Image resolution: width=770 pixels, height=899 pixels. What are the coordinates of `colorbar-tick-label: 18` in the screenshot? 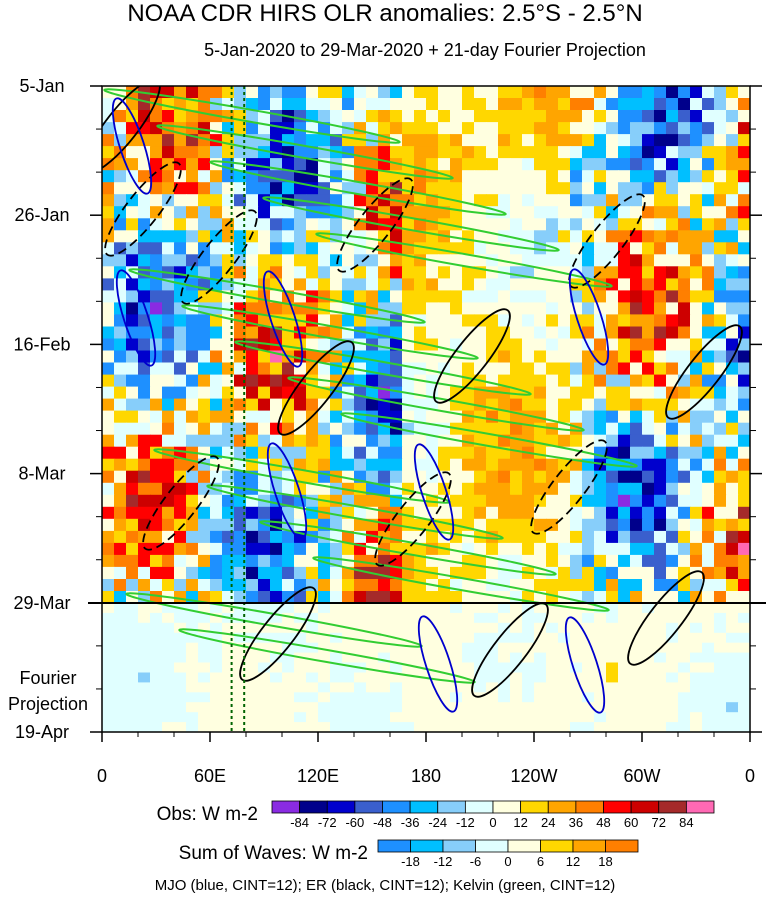 It's located at (605, 861).